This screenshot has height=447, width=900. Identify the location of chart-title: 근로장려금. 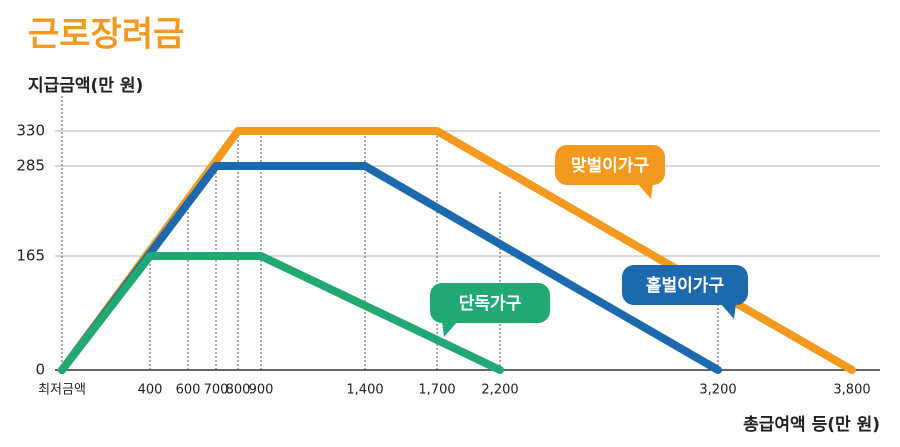
(106, 35).